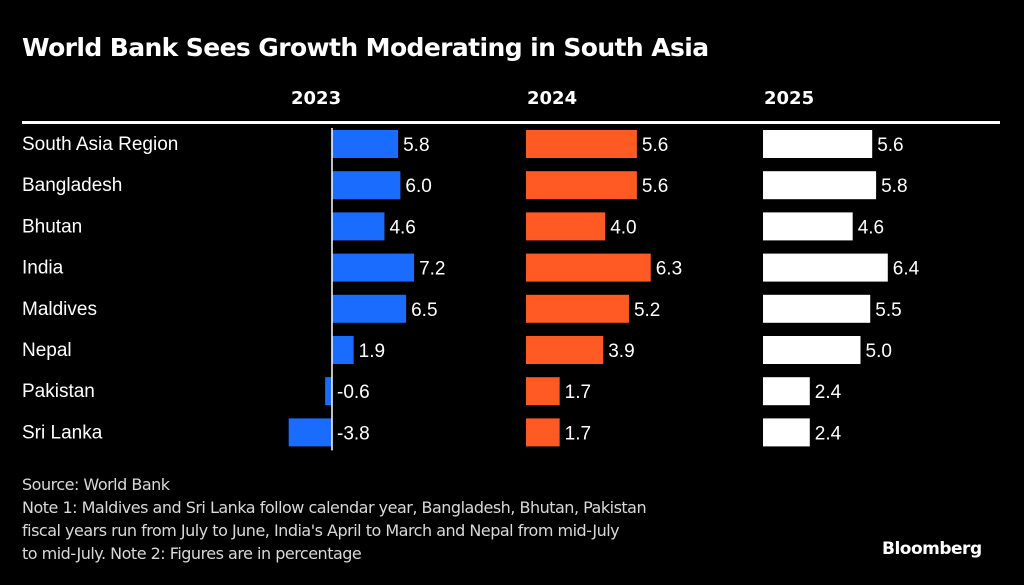  What do you see at coordinates (552, 98) in the screenshot?
I see `column-header-2024: 2024` at bounding box center [552, 98].